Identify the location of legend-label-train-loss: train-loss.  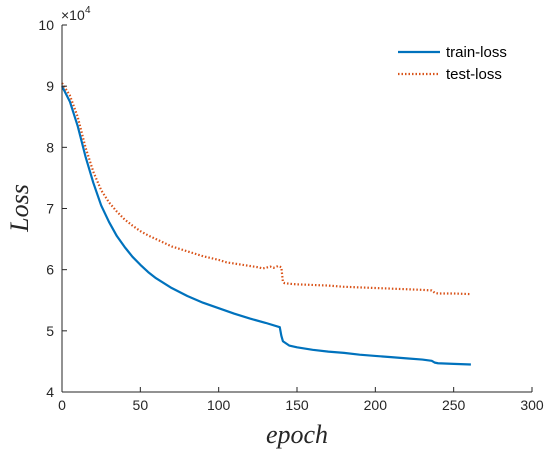
(476, 52).